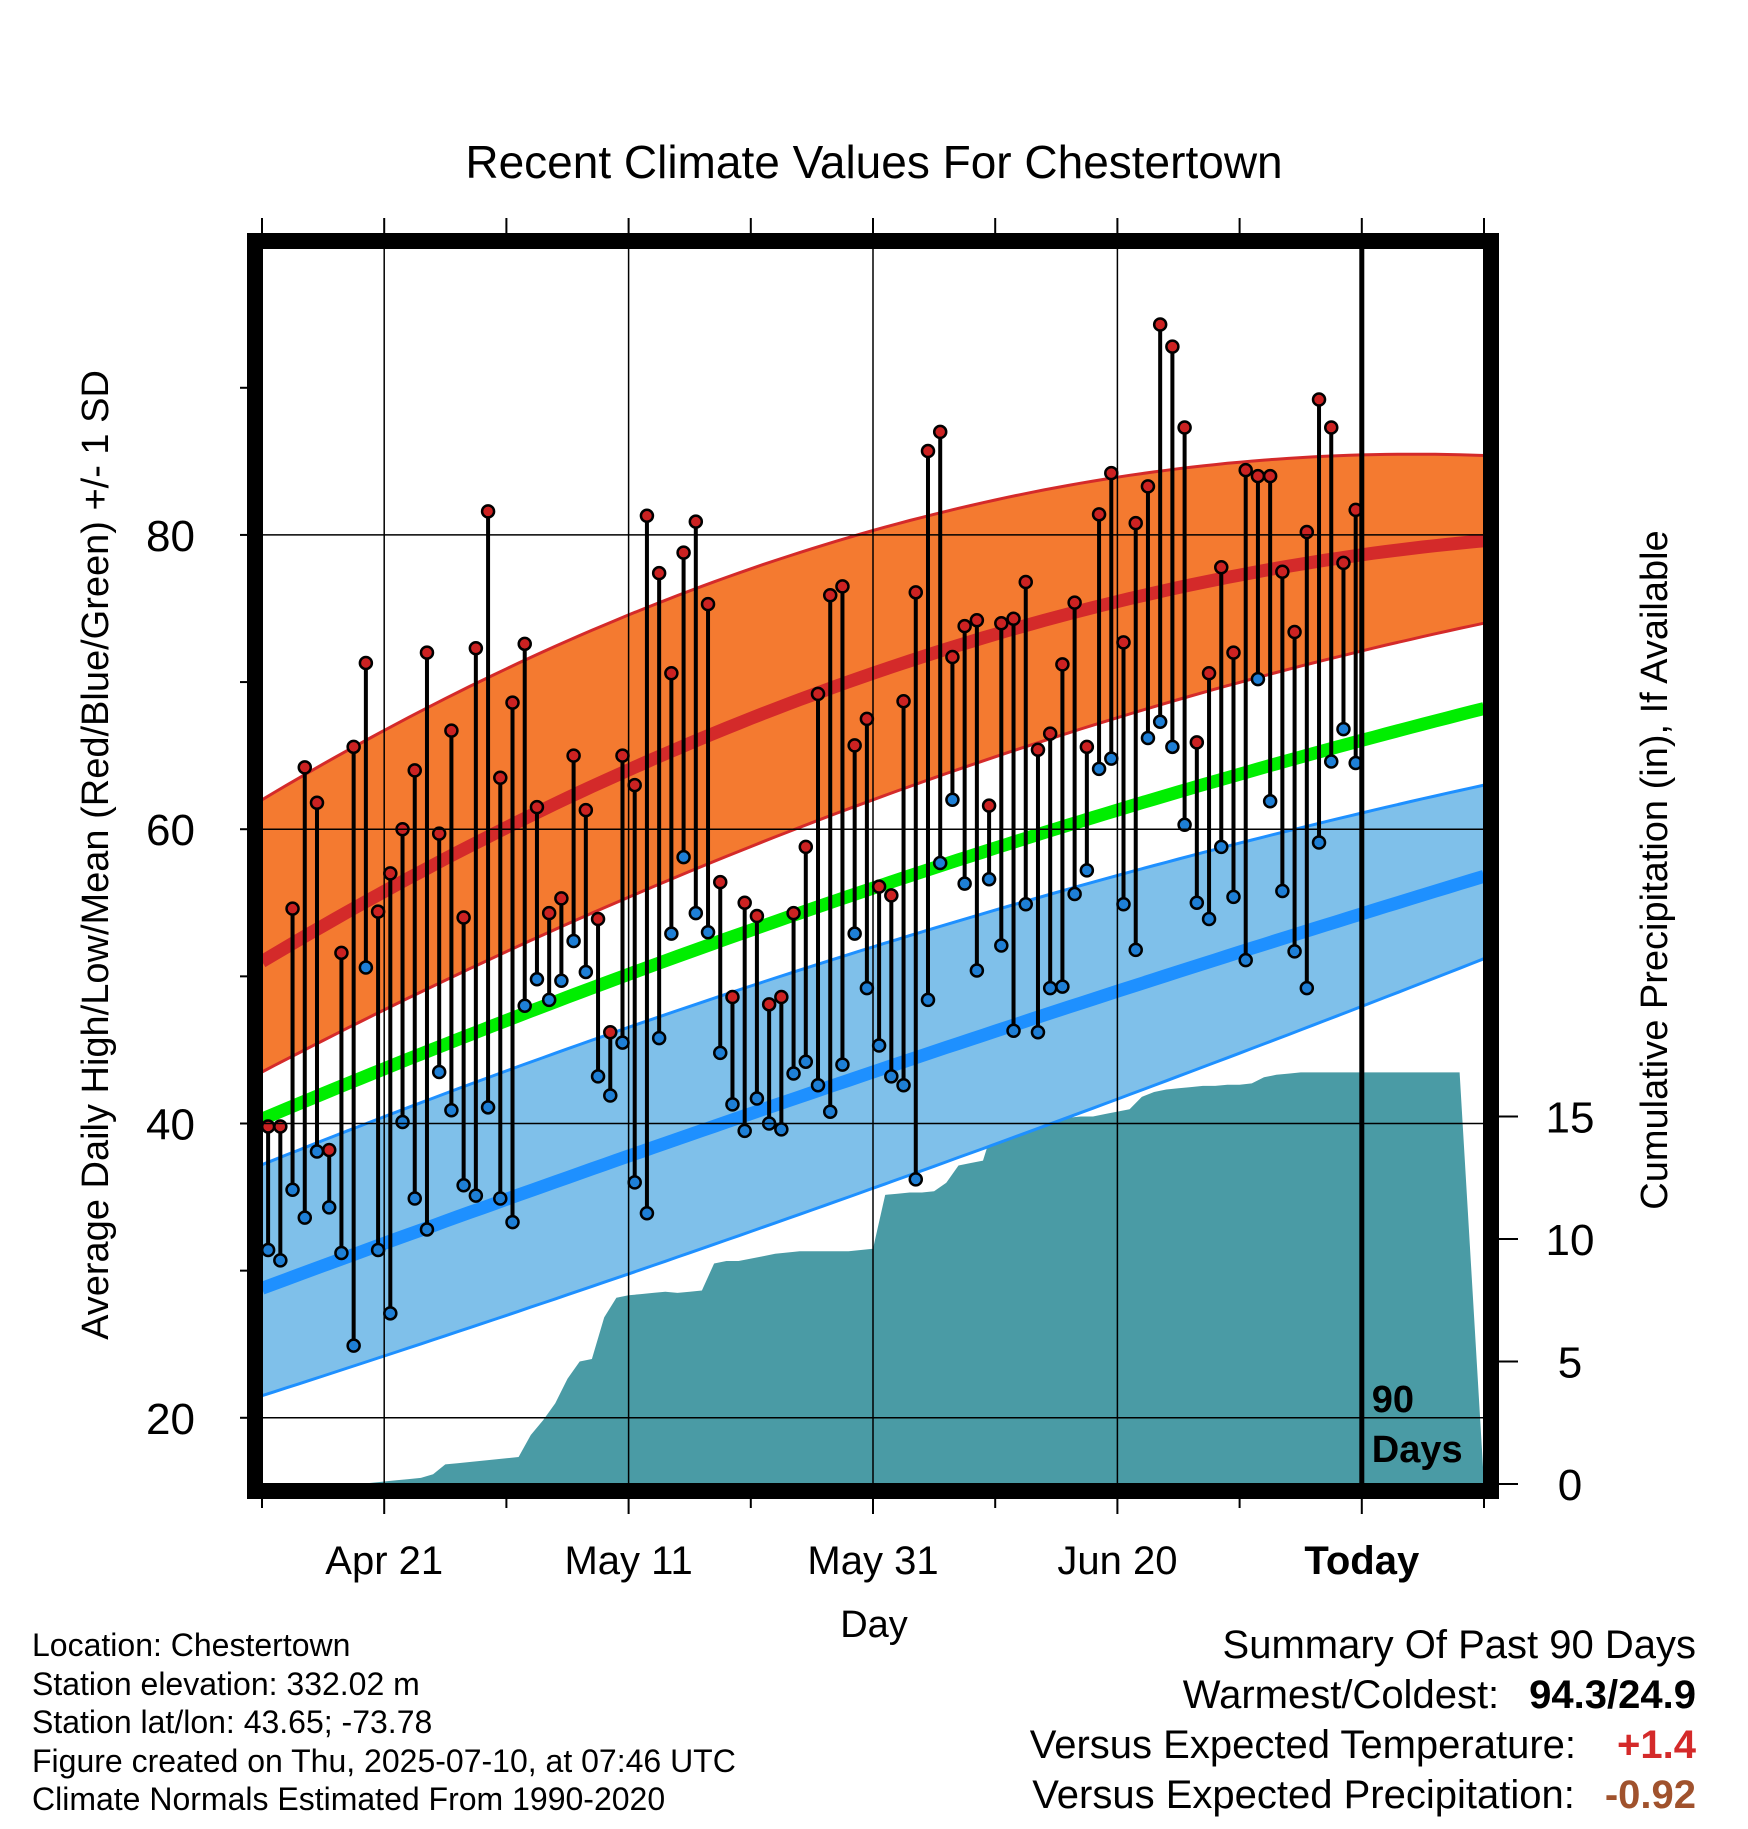  What do you see at coordinates (1570, 1240) in the screenshot?
I see `y2-tick-label: 10` at bounding box center [1570, 1240].